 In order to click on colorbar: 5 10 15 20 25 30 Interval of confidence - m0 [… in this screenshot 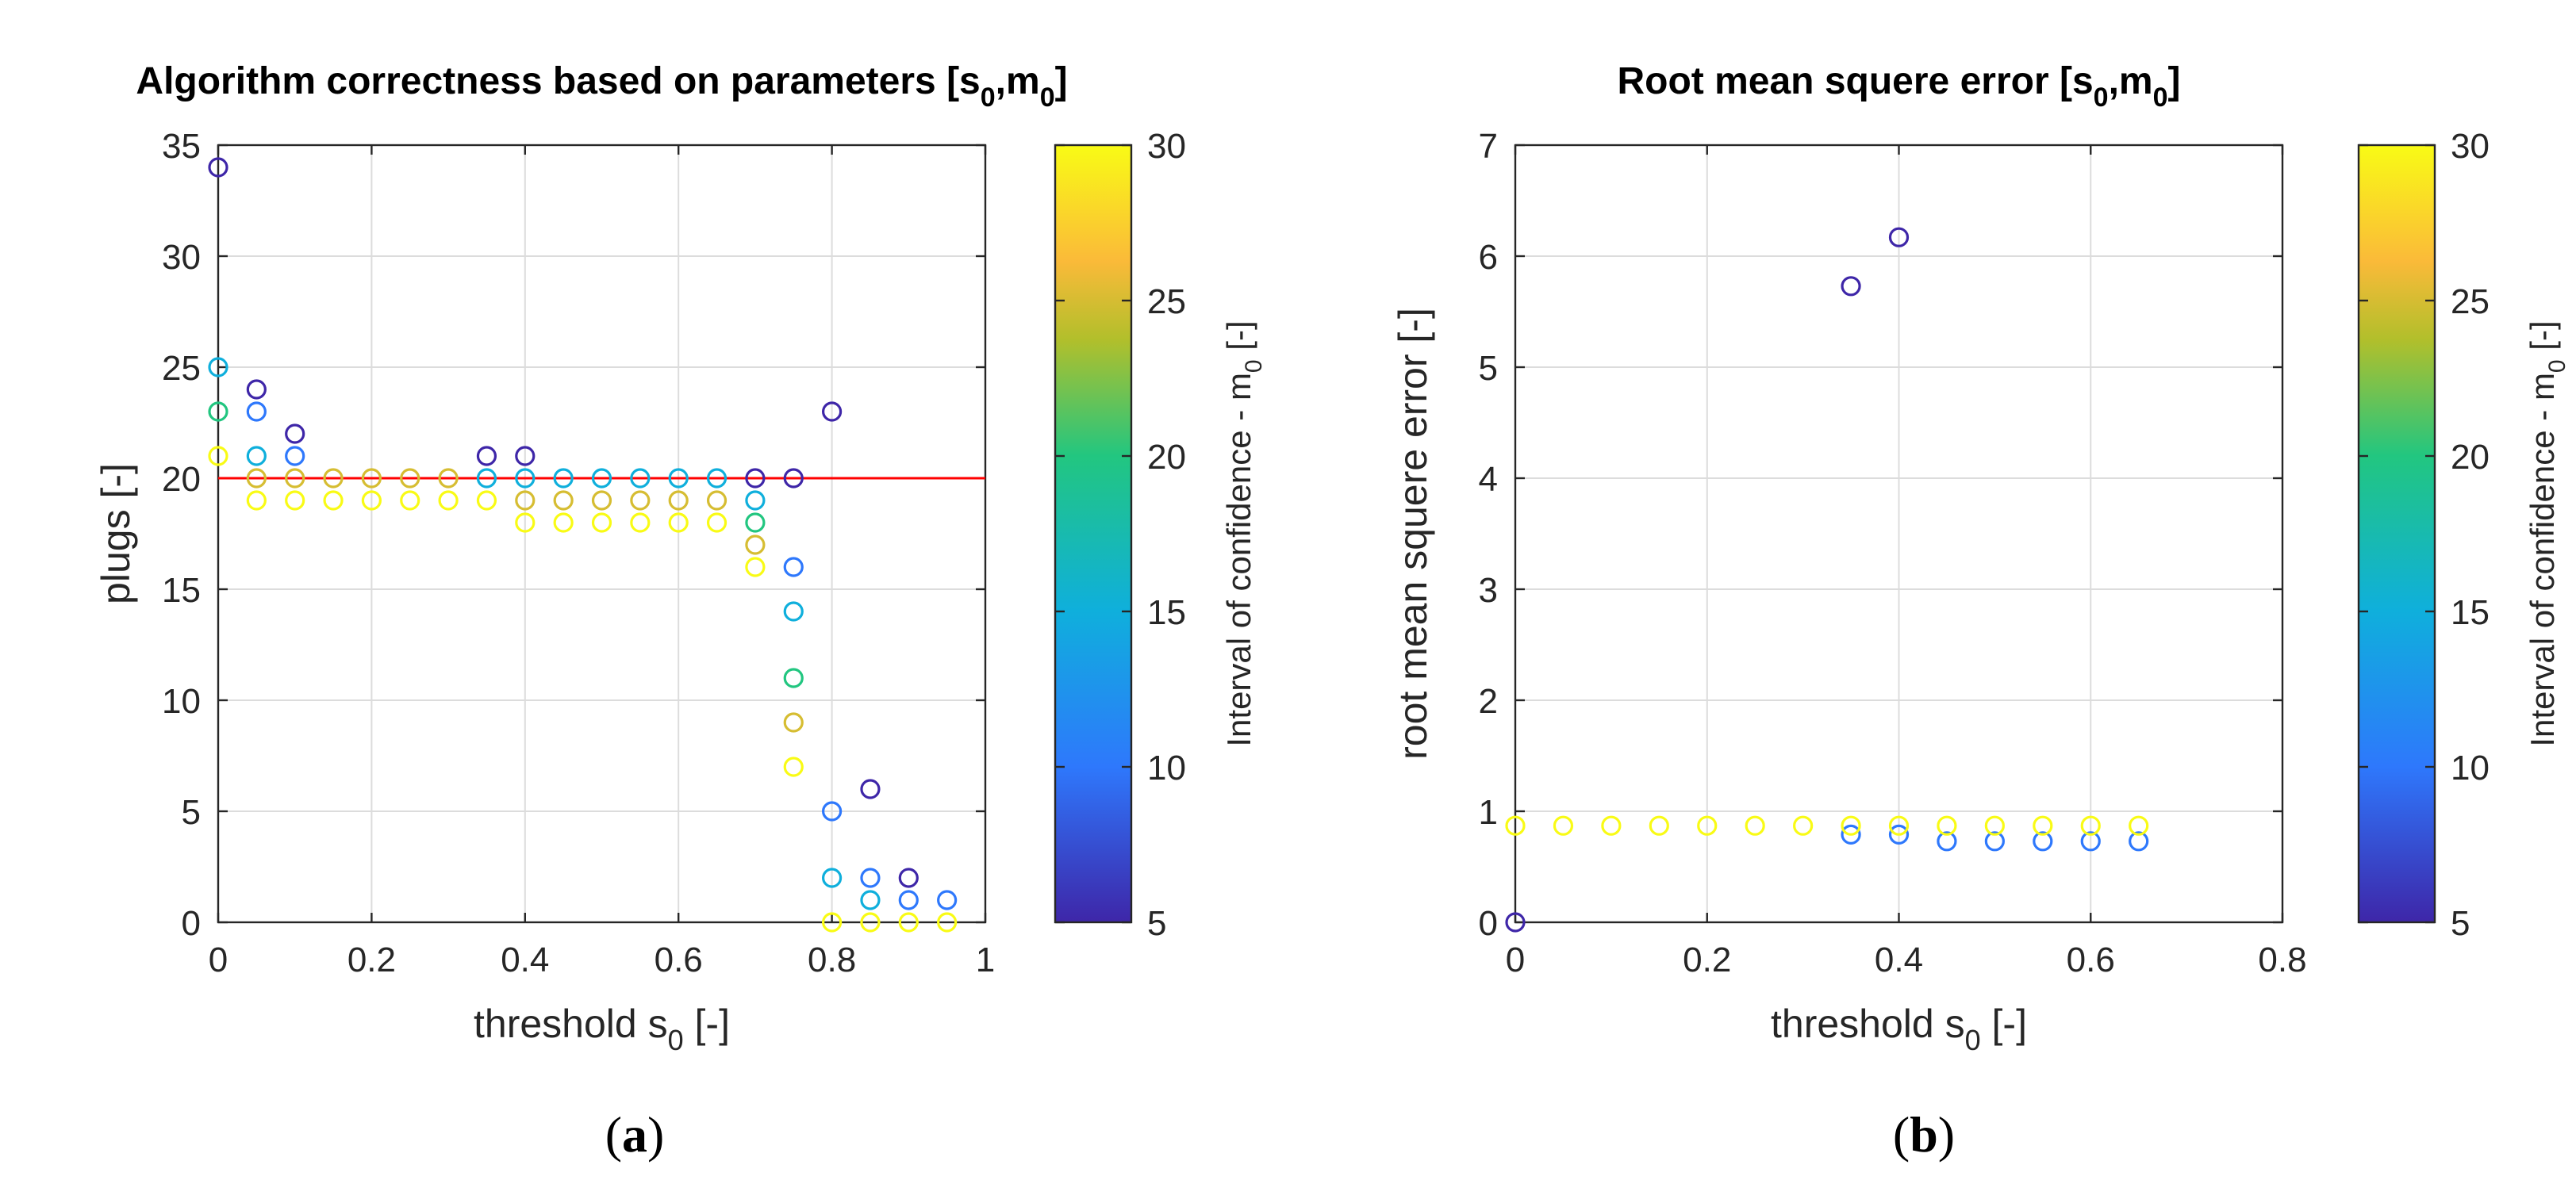, I will do `click(2463, 535)`.